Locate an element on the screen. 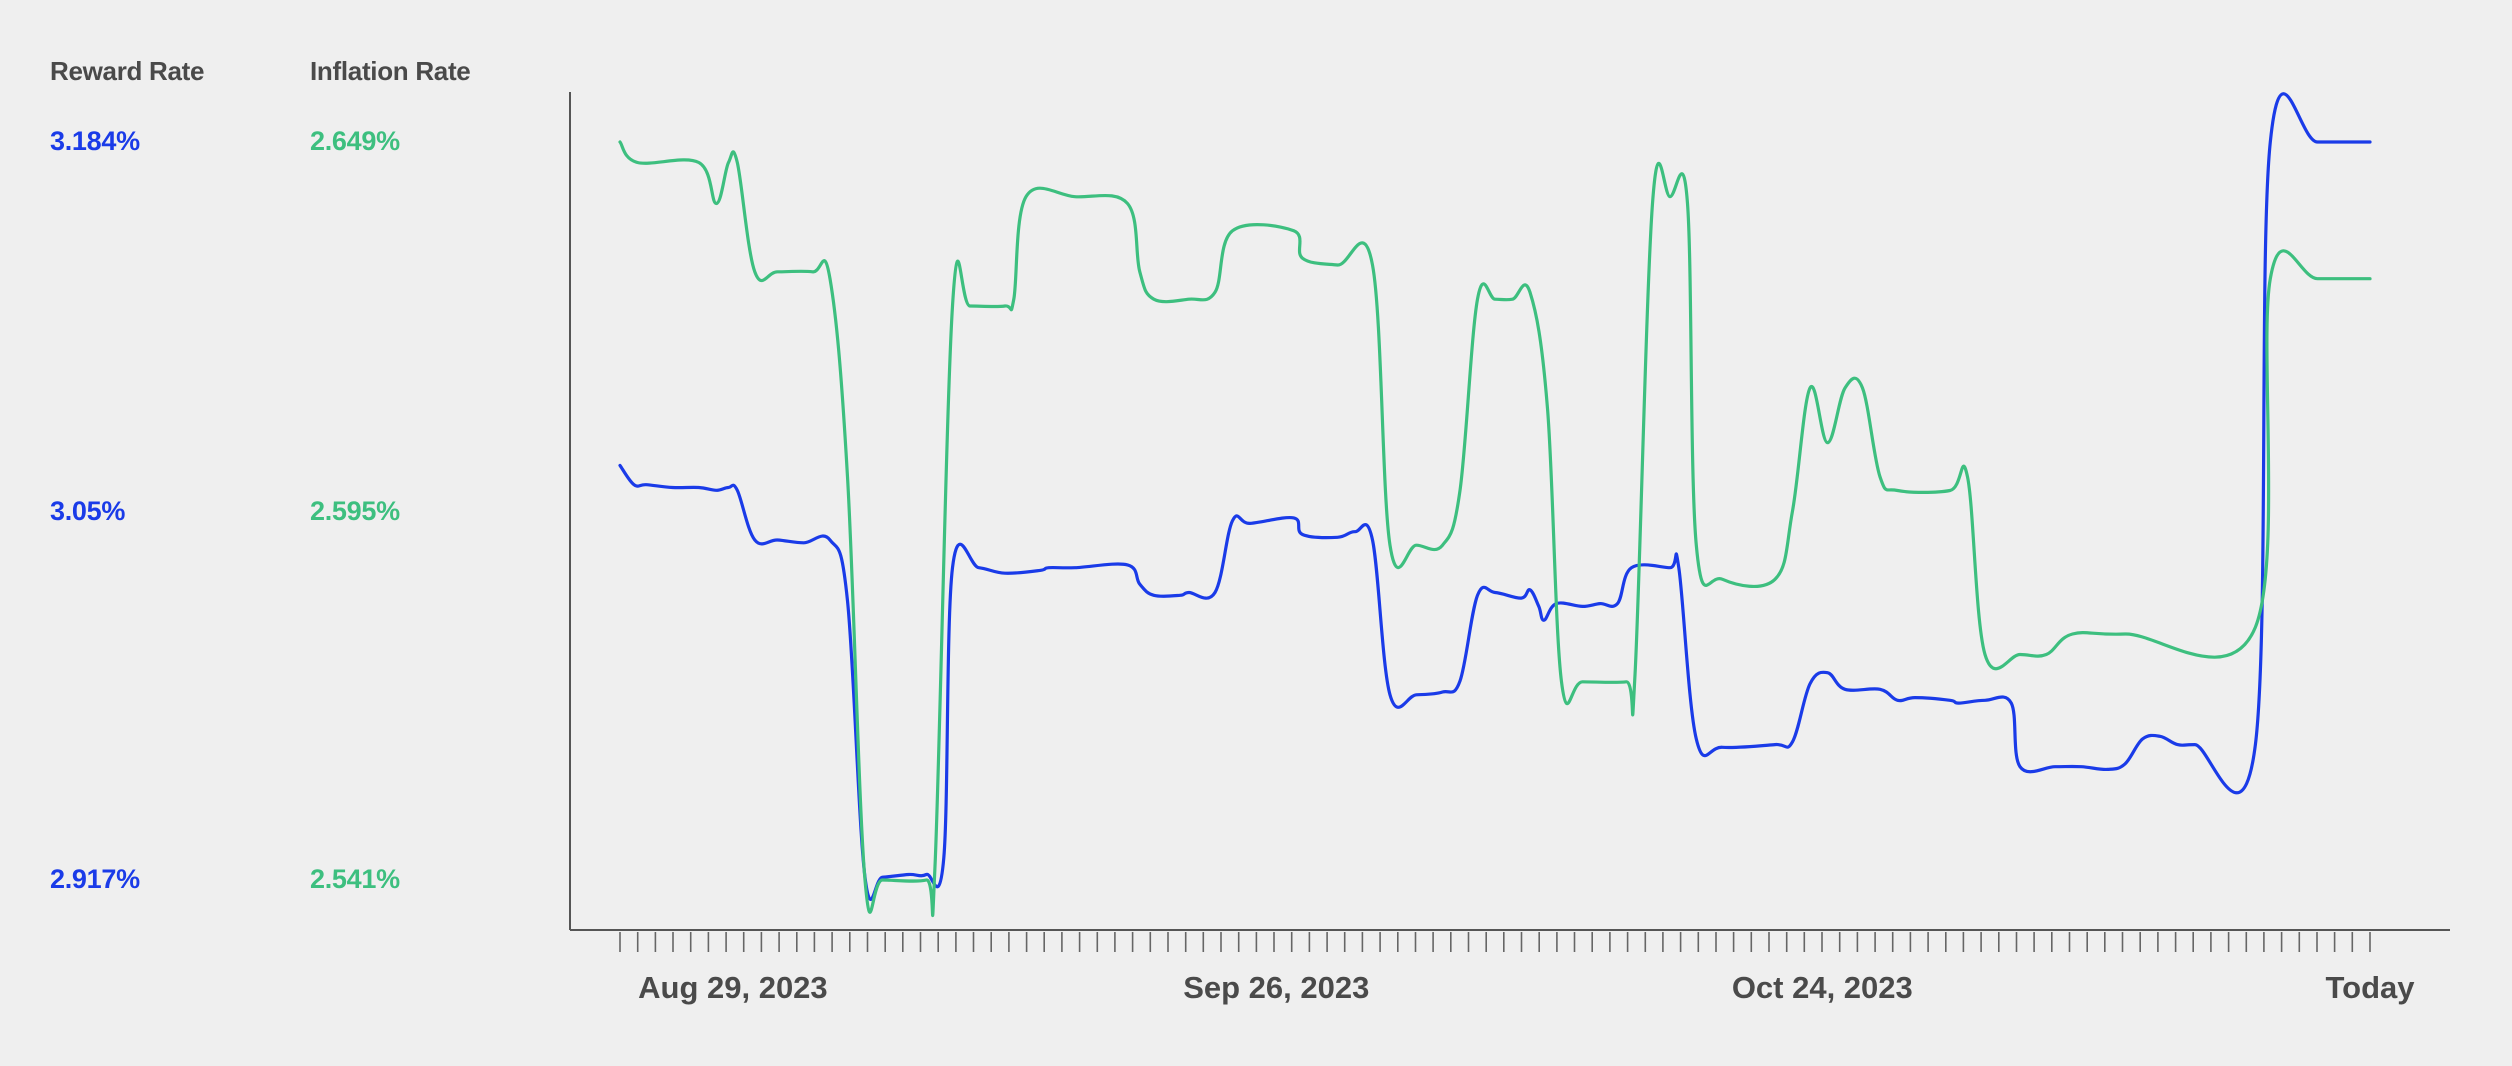 The width and height of the screenshot is (2512, 1066). reward-tick-mid: 3.05% is located at coordinates (88, 511).